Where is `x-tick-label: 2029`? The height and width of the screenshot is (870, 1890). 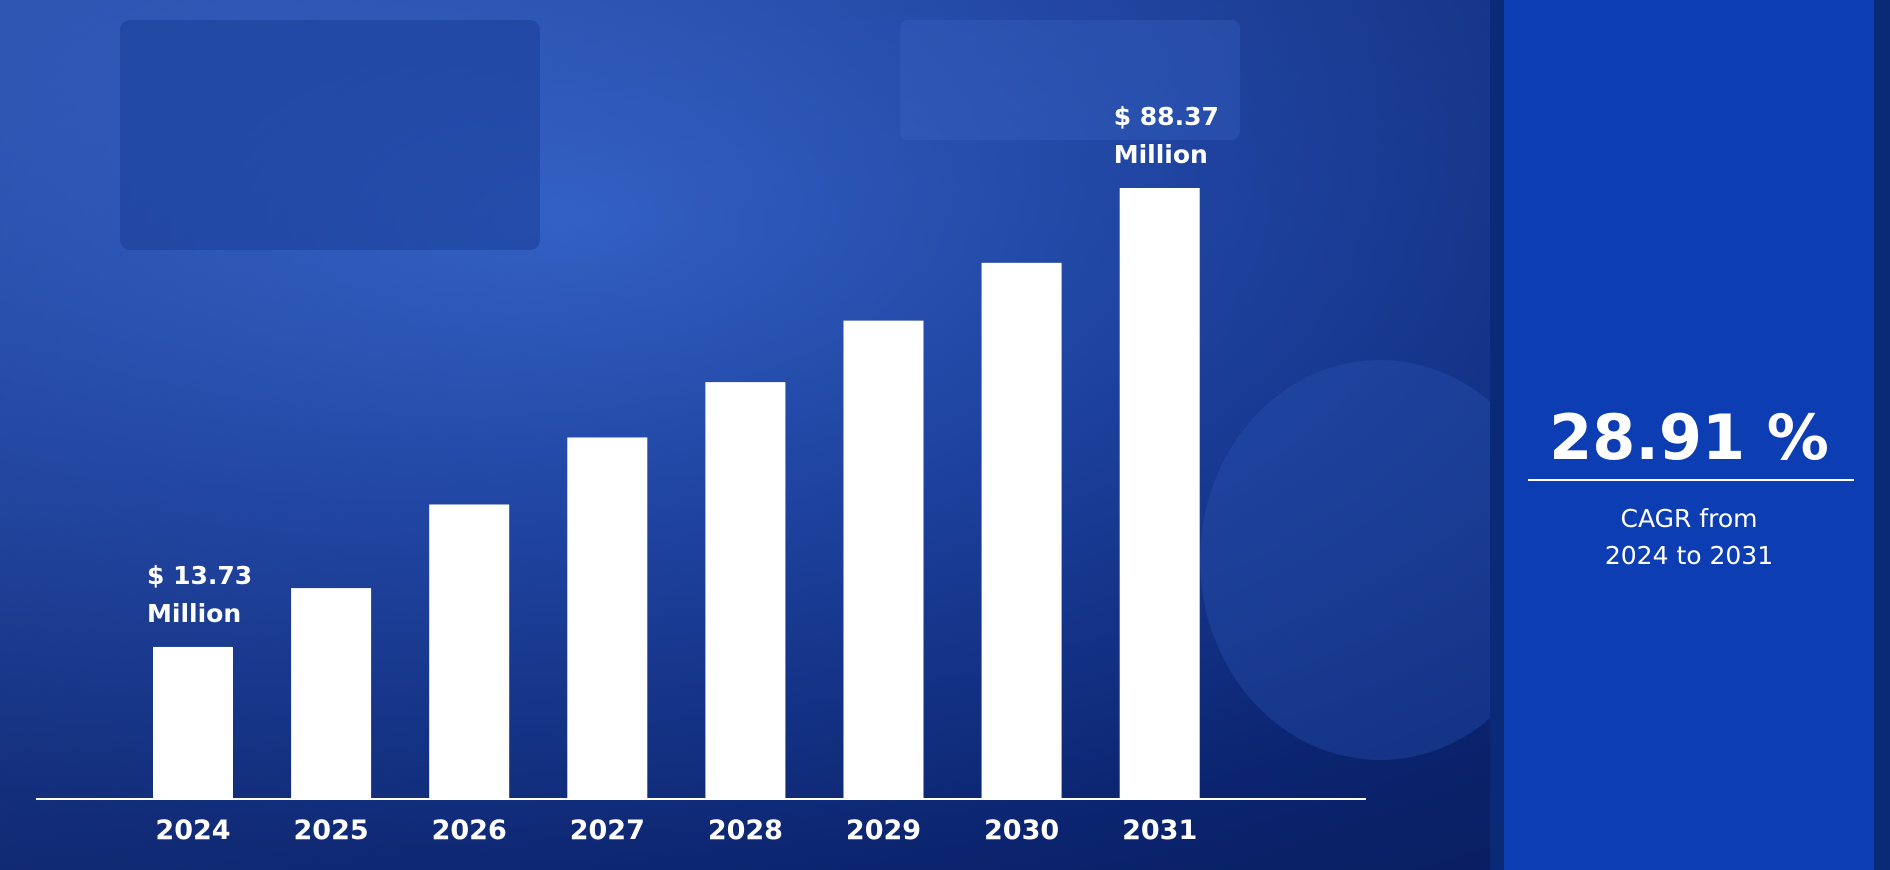
x-tick-label: 2029 is located at coordinates (883, 830).